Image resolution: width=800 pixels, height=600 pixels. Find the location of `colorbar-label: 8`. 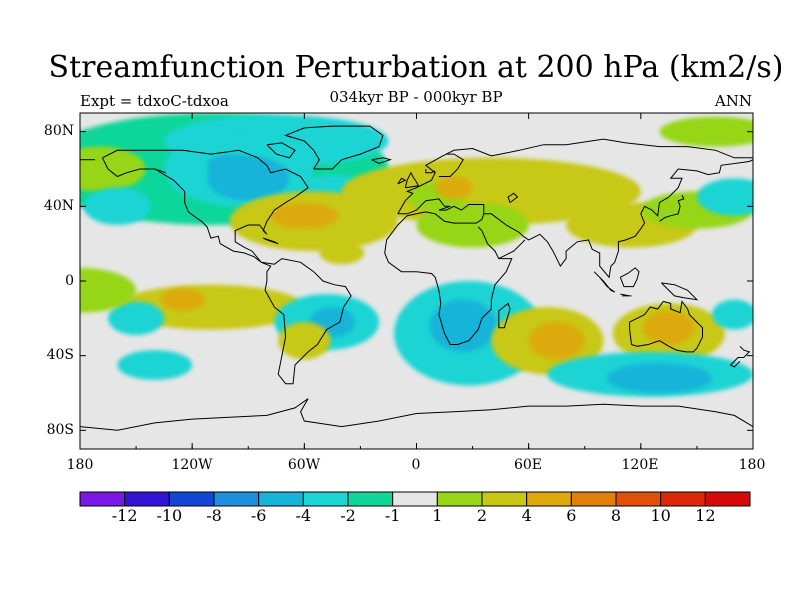

colorbar-label: 8 is located at coordinates (616, 515).